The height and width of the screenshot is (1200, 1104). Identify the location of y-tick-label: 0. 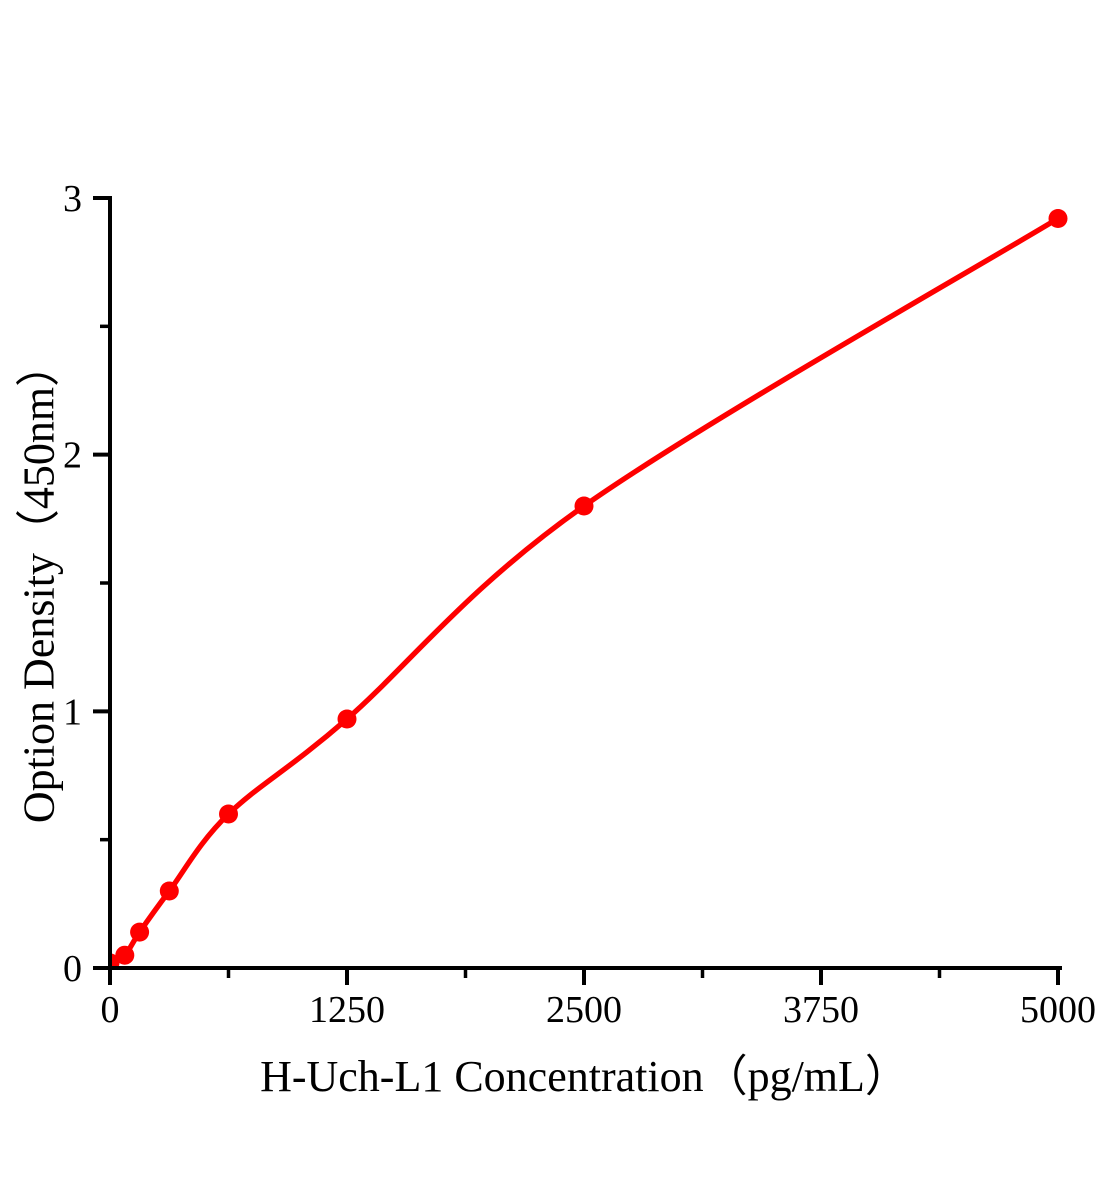
(72, 969).